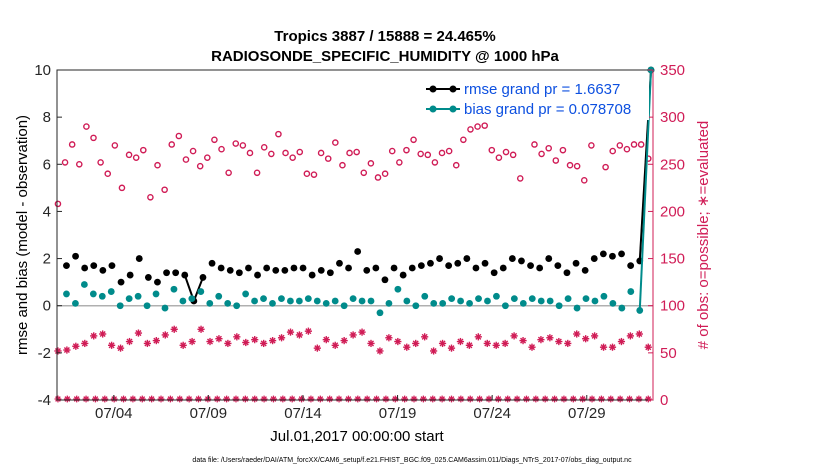 The image size is (830, 470). Describe the element at coordinates (672, 70) in the screenshot. I see `y-right-tick-label: 350` at that location.